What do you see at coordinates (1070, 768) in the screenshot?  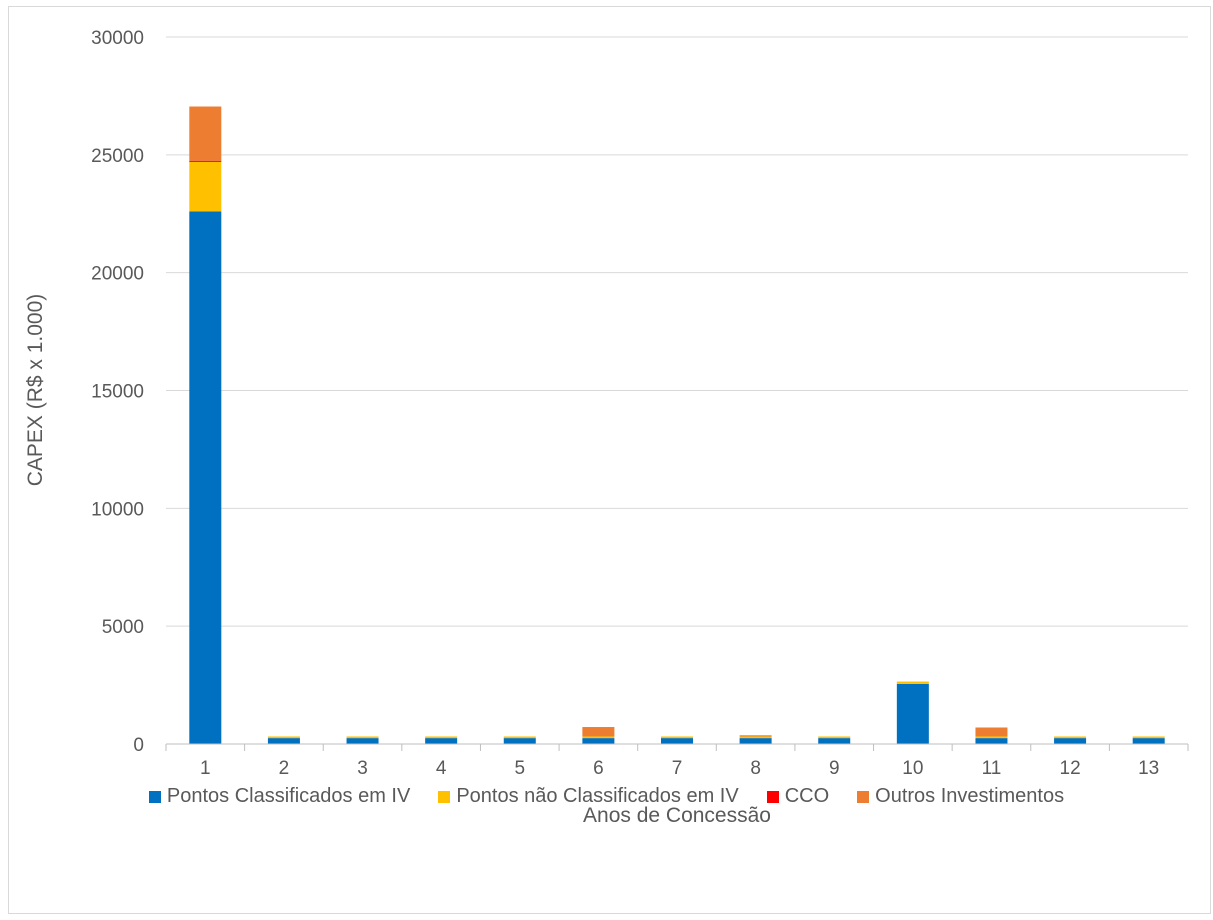 I see `x-tick-label: 12` at bounding box center [1070, 768].